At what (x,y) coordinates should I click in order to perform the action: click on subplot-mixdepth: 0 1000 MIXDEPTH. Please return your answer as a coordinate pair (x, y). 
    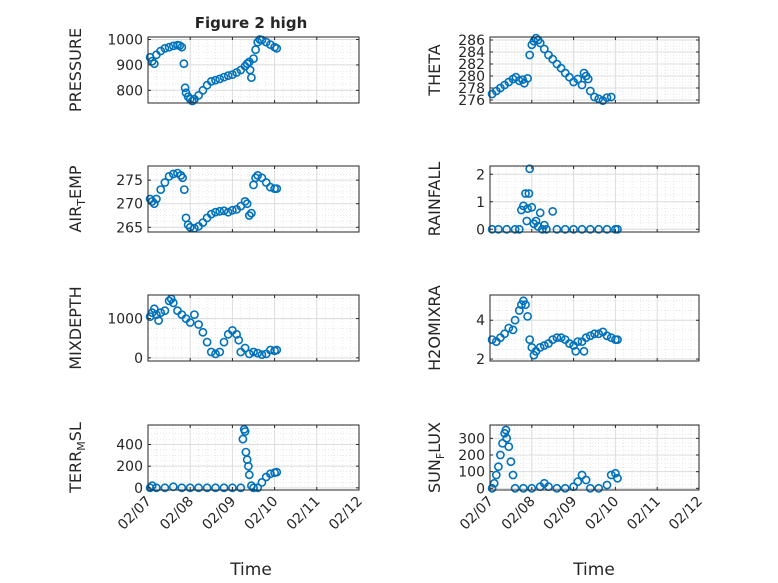
    Looking at the image, I should click on (213, 328).